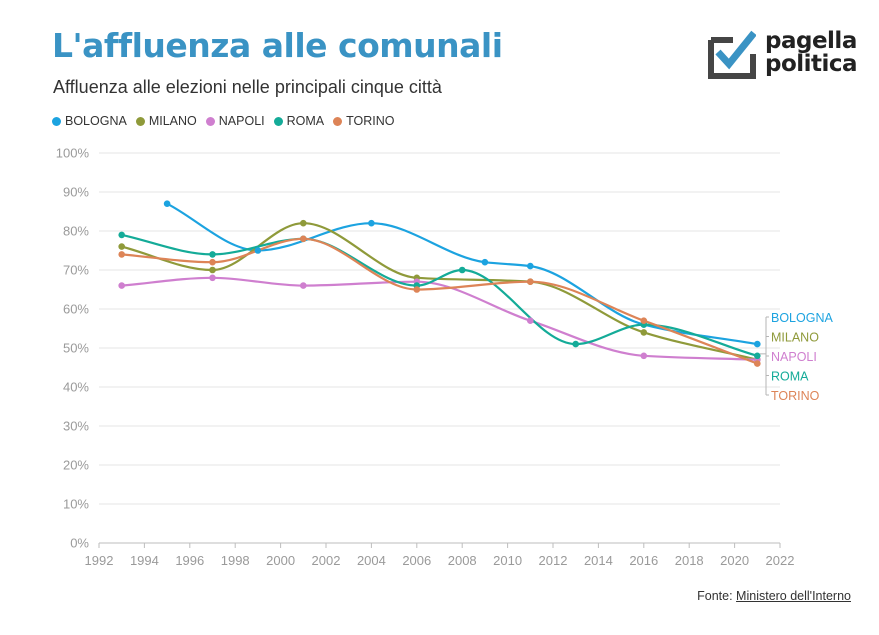 The width and height of the screenshot is (879, 635). I want to click on end-label: TORINO, so click(795, 396).